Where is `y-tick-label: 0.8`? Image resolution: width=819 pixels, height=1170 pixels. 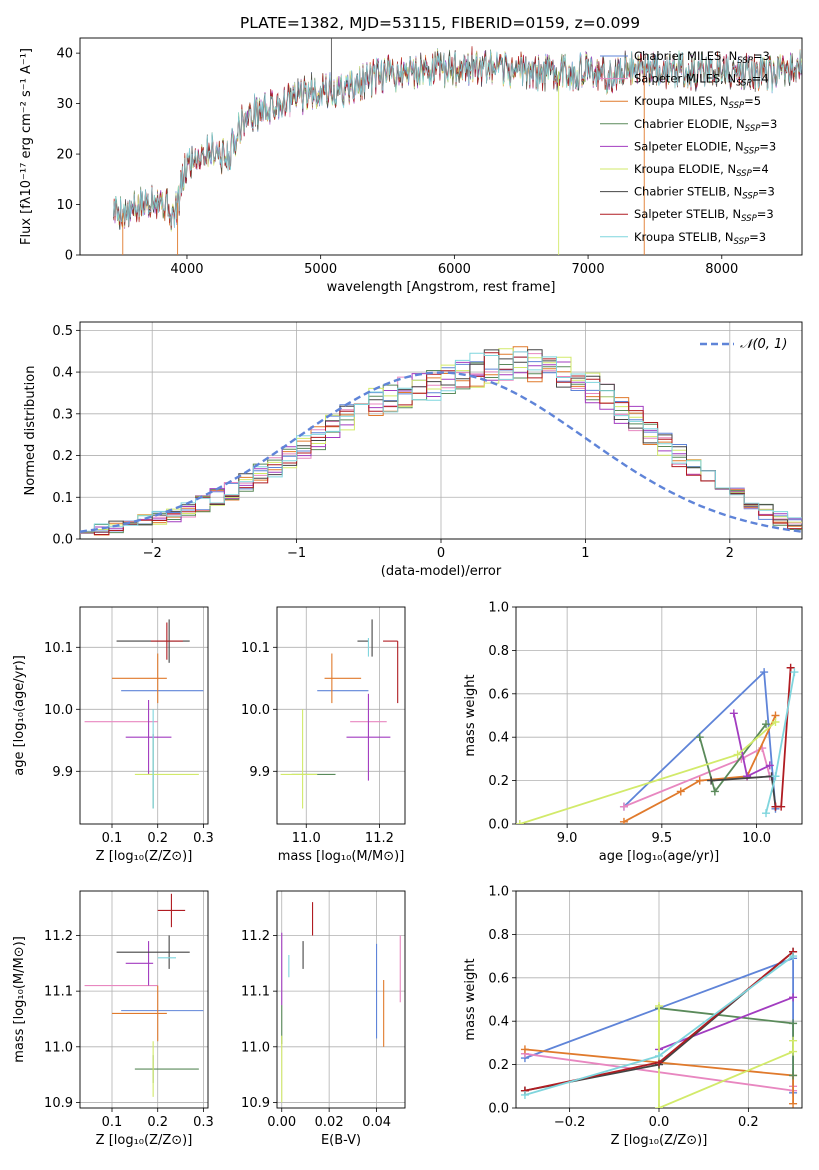
y-tick-label: 0.8 is located at coordinates (498, 651).